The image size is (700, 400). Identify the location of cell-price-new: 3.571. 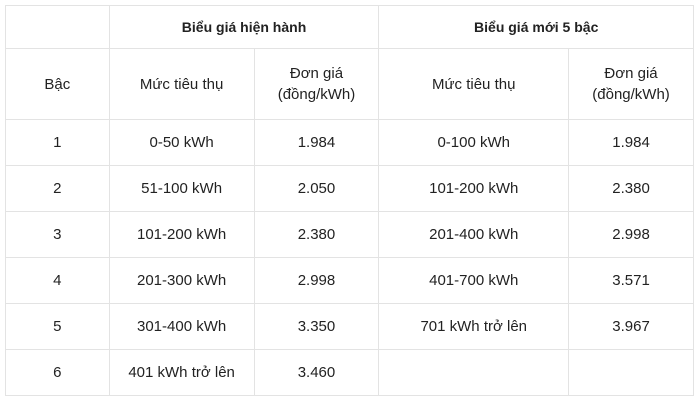
(631, 280).